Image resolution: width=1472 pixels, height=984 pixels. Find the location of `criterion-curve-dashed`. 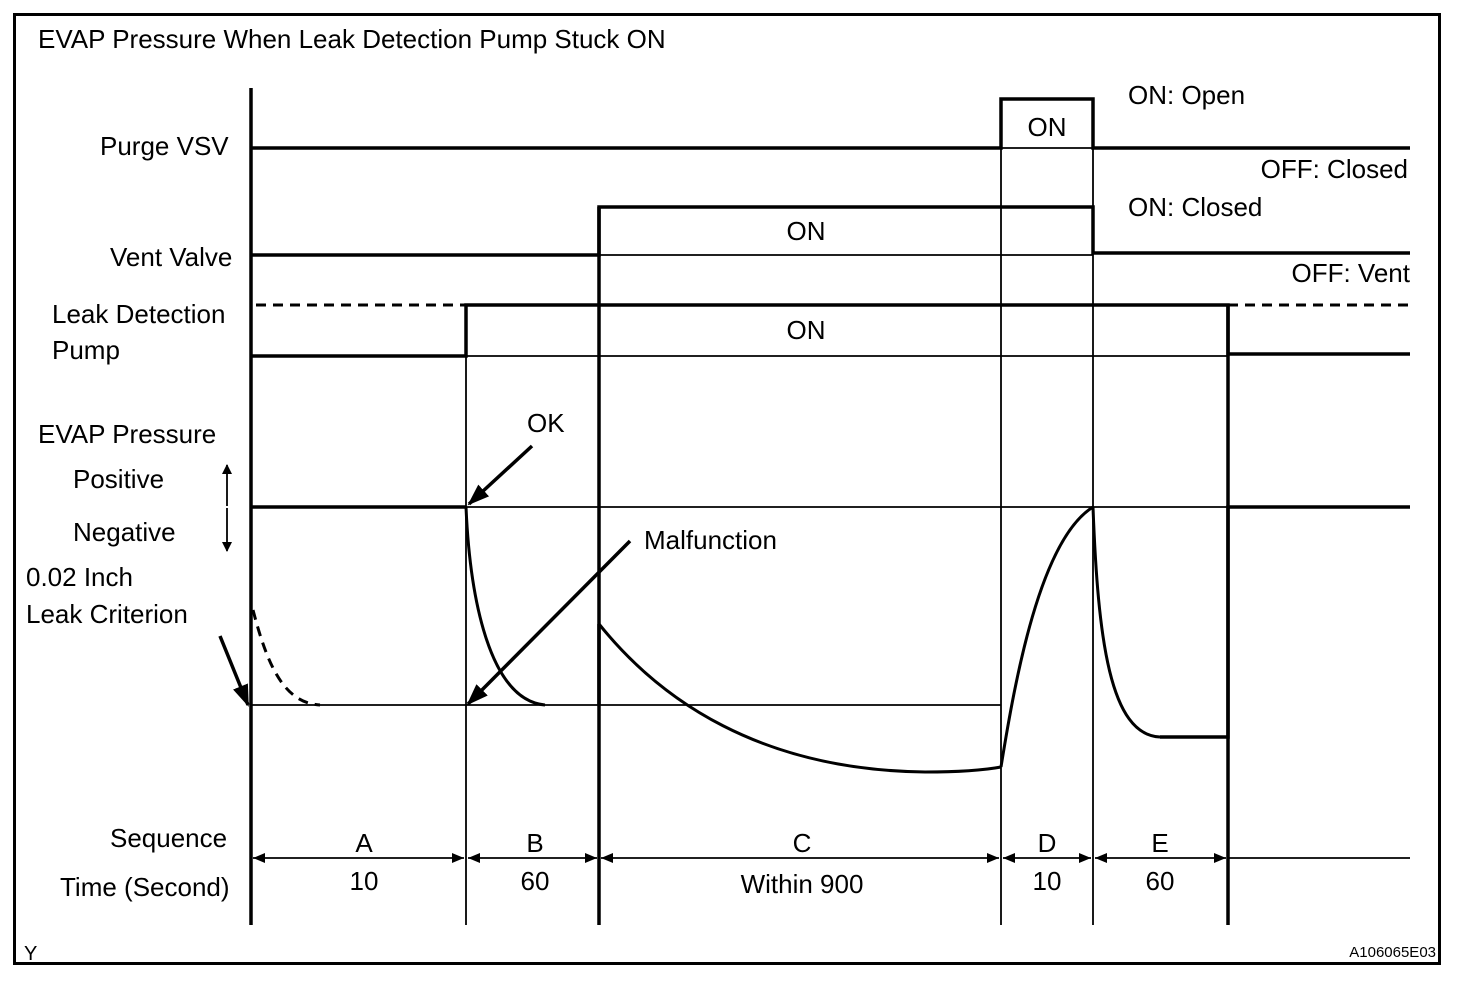

criterion-curve-dashed is located at coordinates (286, 658).